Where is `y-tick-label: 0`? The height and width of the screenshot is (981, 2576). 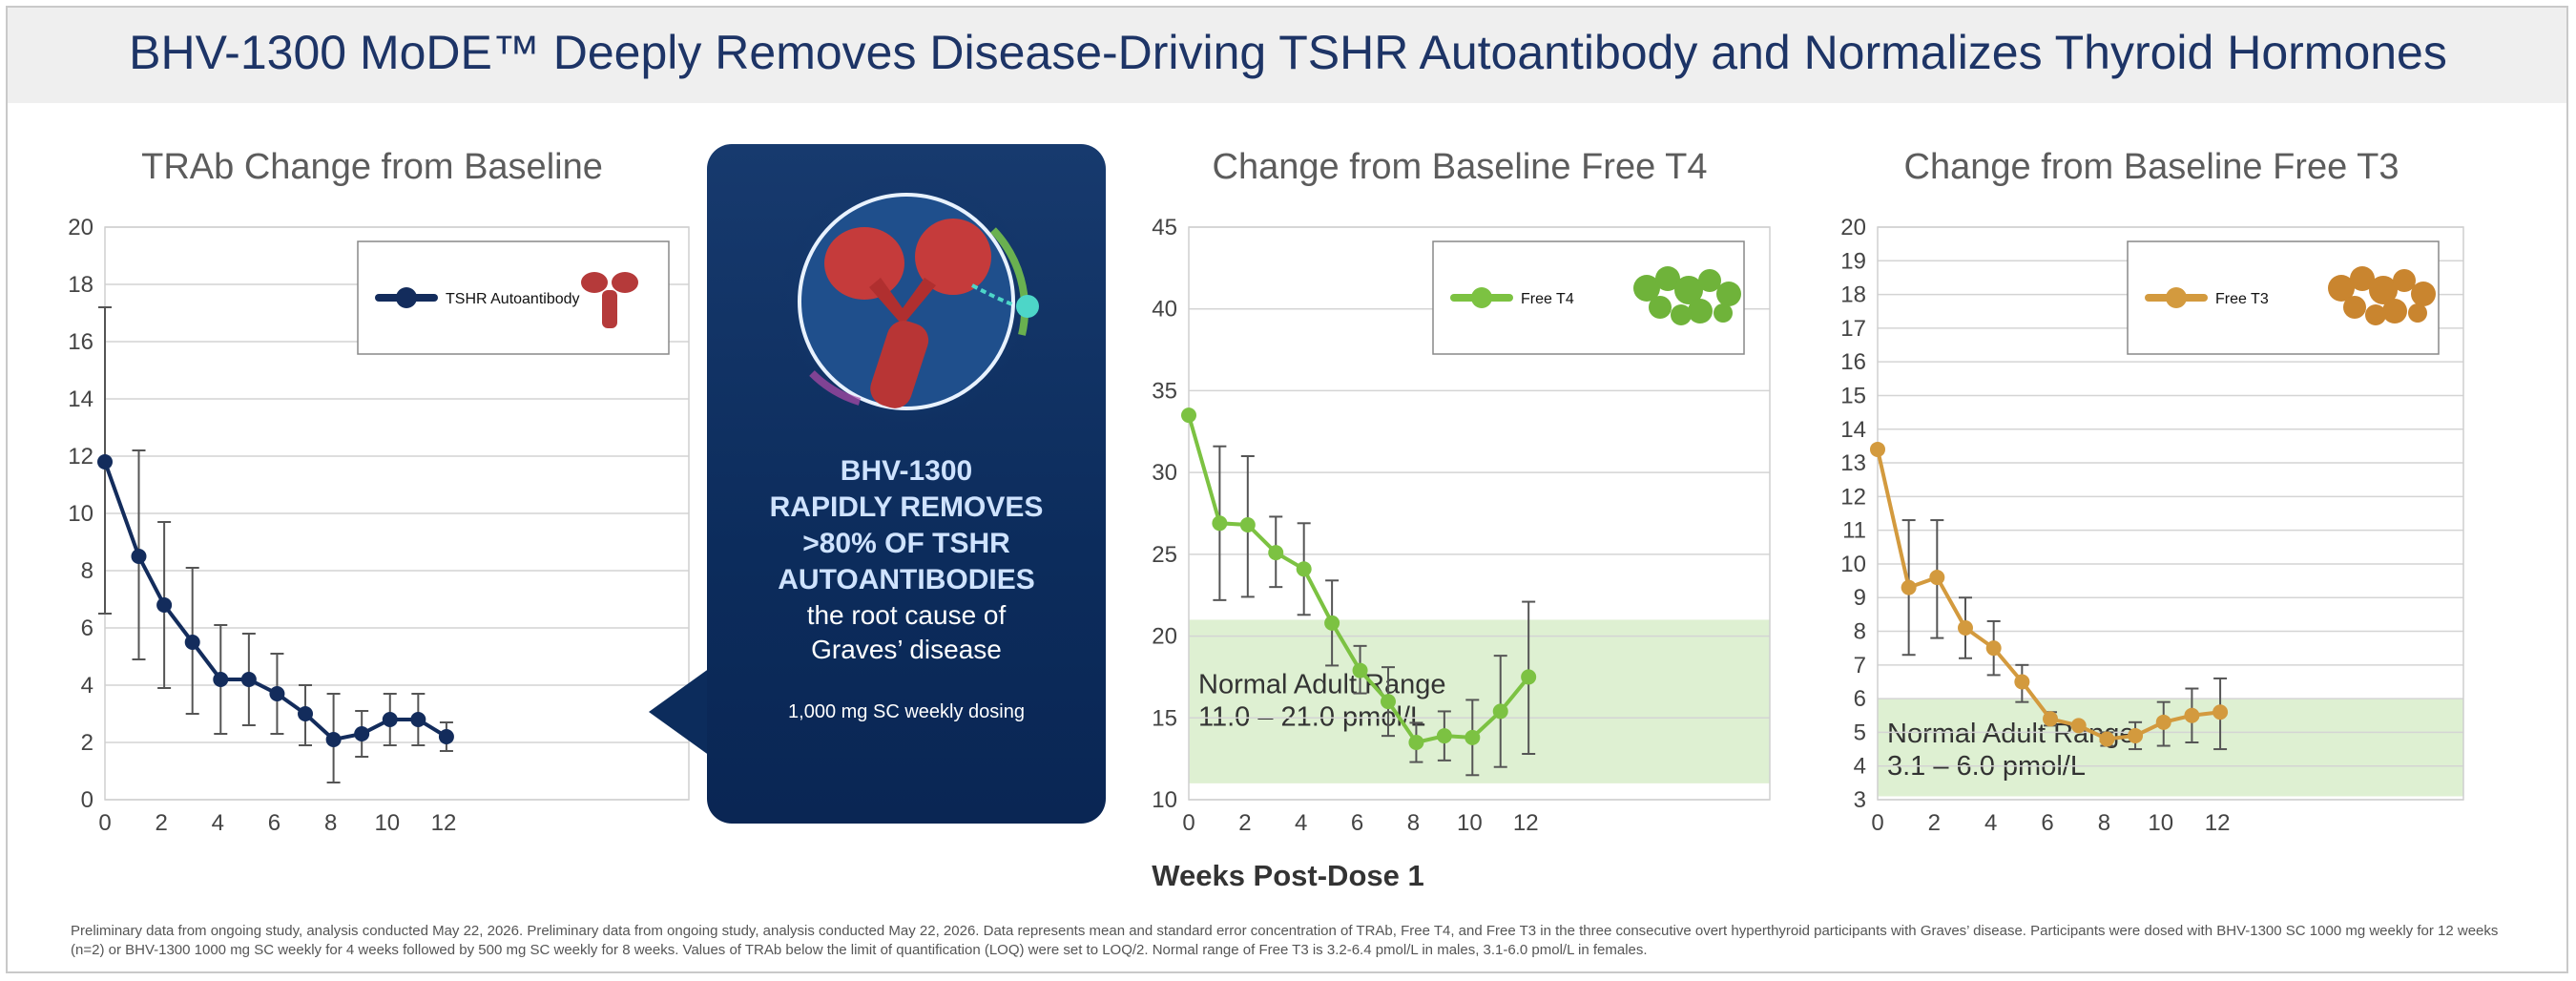 y-tick-label: 0 is located at coordinates (87, 800).